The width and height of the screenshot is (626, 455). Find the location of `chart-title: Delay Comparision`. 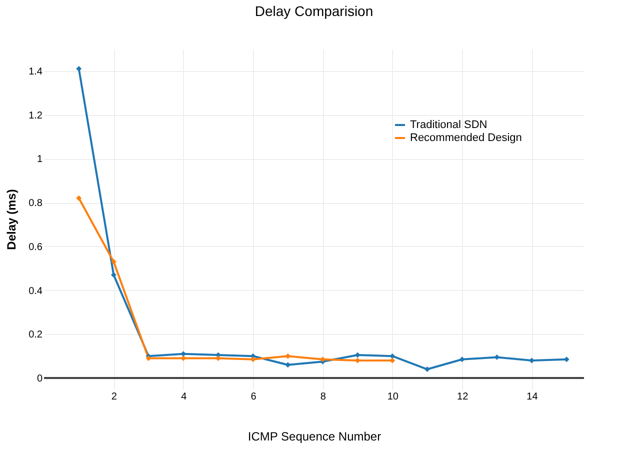

chart-title: Delay Comparision is located at coordinates (314, 11).